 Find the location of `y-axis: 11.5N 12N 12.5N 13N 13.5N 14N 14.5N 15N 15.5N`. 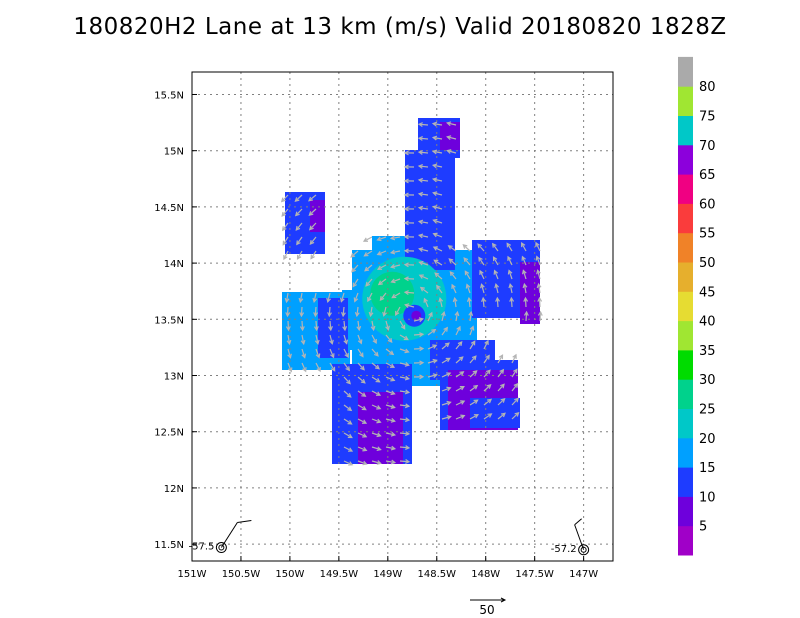

y-axis: 11.5N 12N 12.5N 13N 13.5N 14N 14.5N 15N 15.5N is located at coordinates (175, 320).